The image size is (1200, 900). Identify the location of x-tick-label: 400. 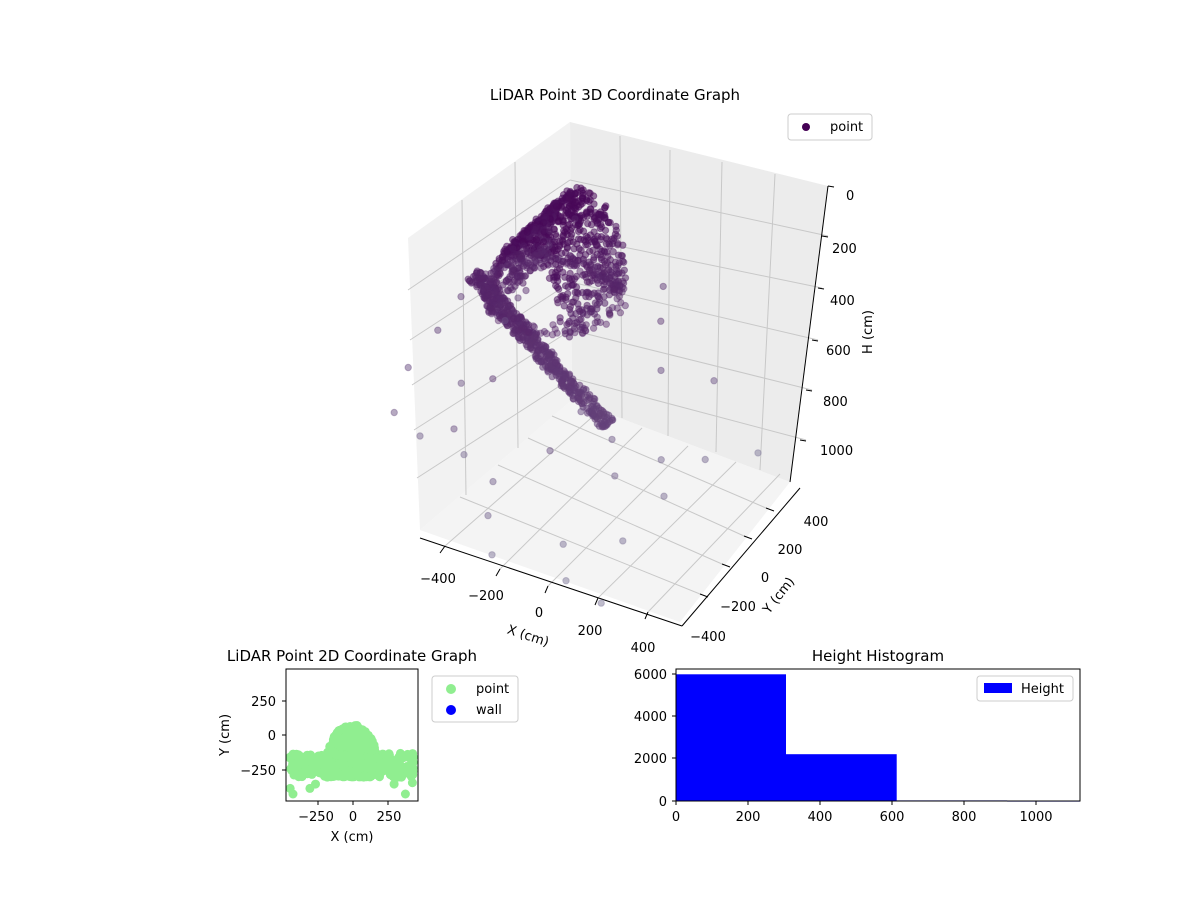
(643, 648).